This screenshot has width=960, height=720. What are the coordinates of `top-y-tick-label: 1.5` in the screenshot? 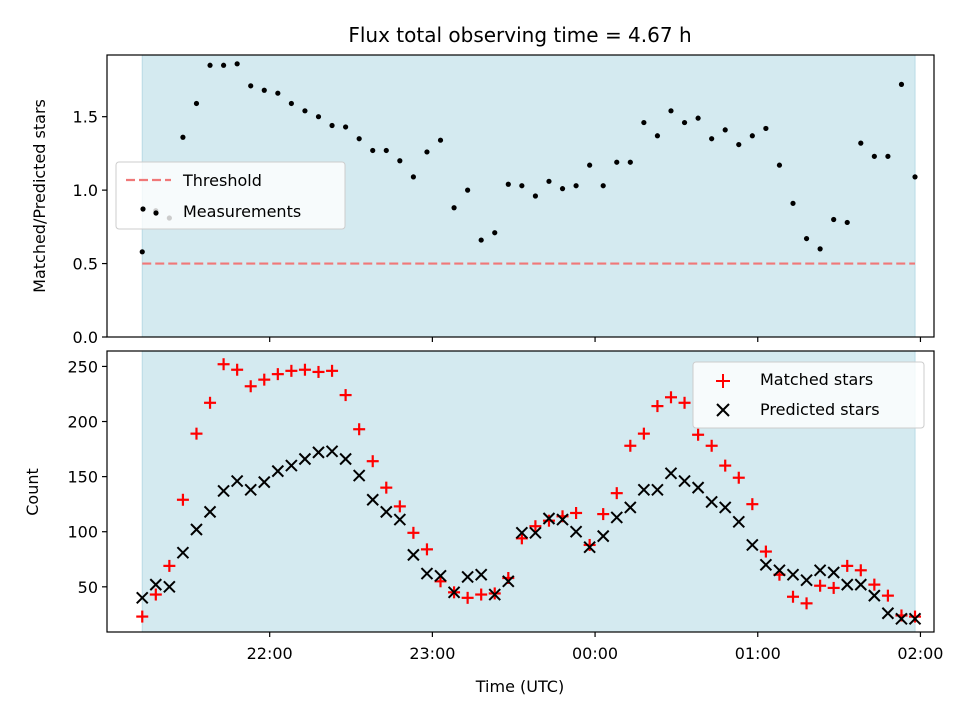 It's located at (85, 117).